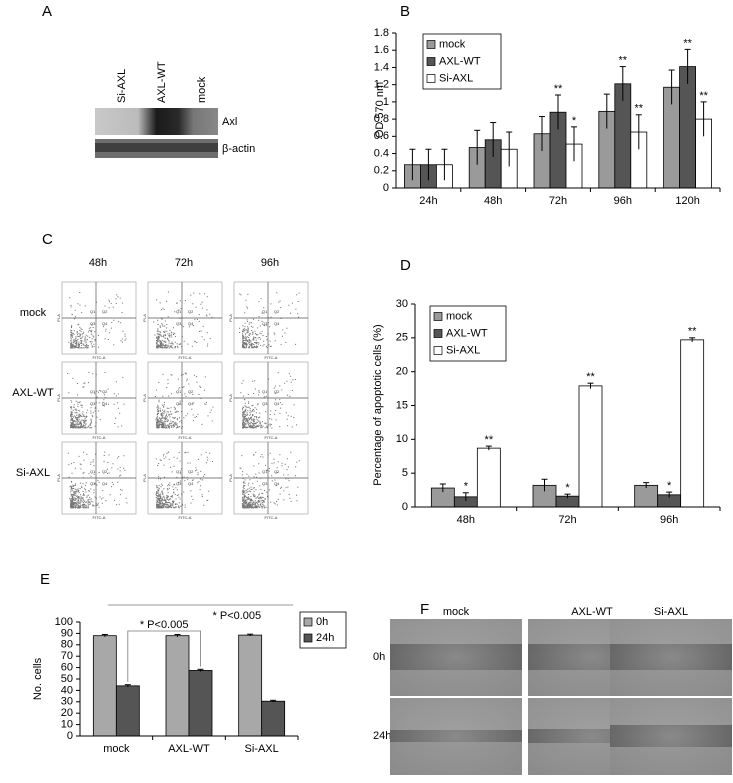 The width and height of the screenshot is (733, 783). I want to click on y-tick-label: 1.2, so click(381, 85).